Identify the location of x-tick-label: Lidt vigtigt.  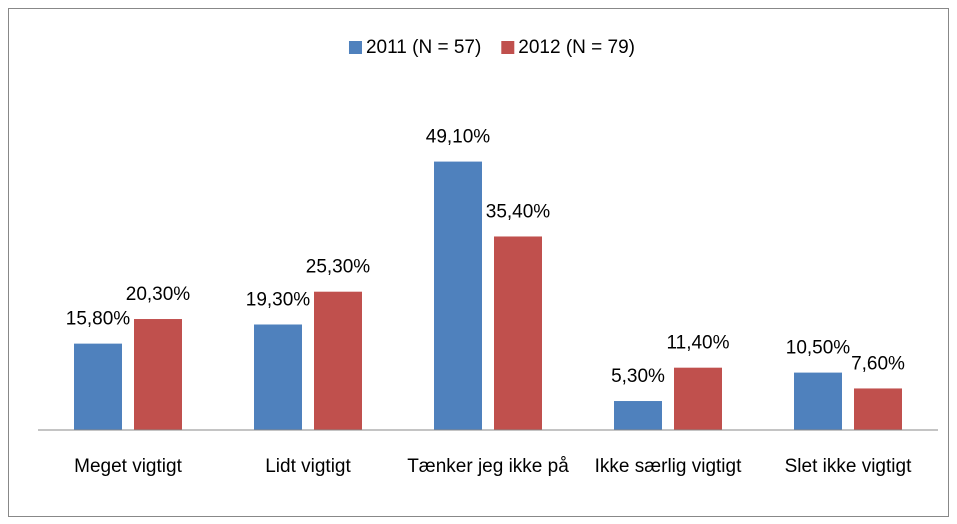
(308, 466).